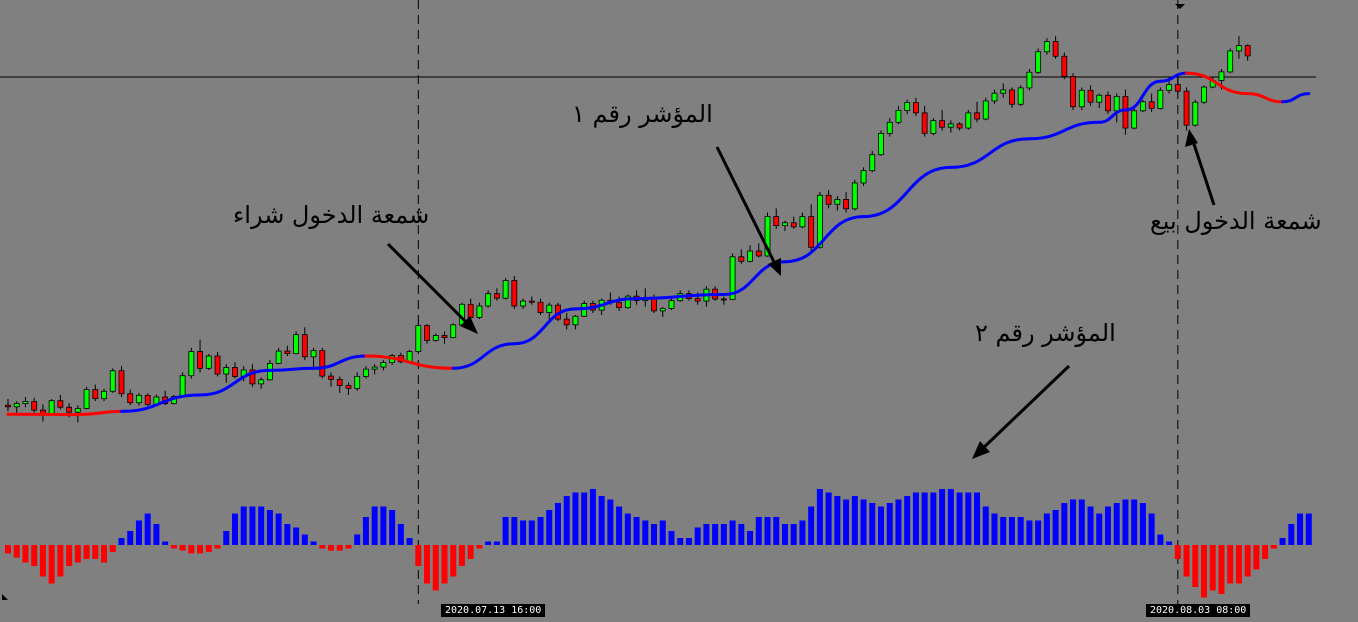 The image size is (1358, 622). Describe the element at coordinates (774, 267) in the screenshot. I see `arrow-indicator1-head` at that location.